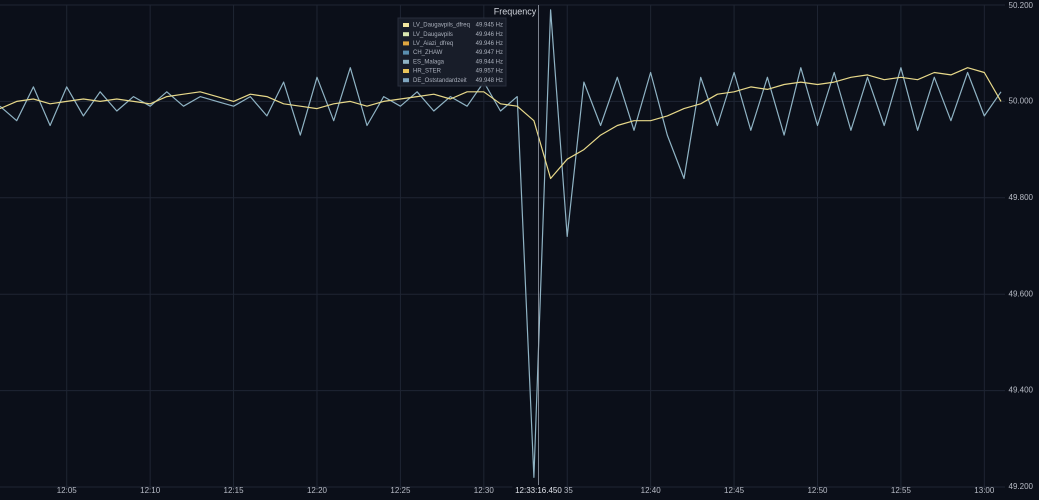  What do you see at coordinates (1021, 101) in the screenshot?
I see `y-tick-label: 50.000` at bounding box center [1021, 101].